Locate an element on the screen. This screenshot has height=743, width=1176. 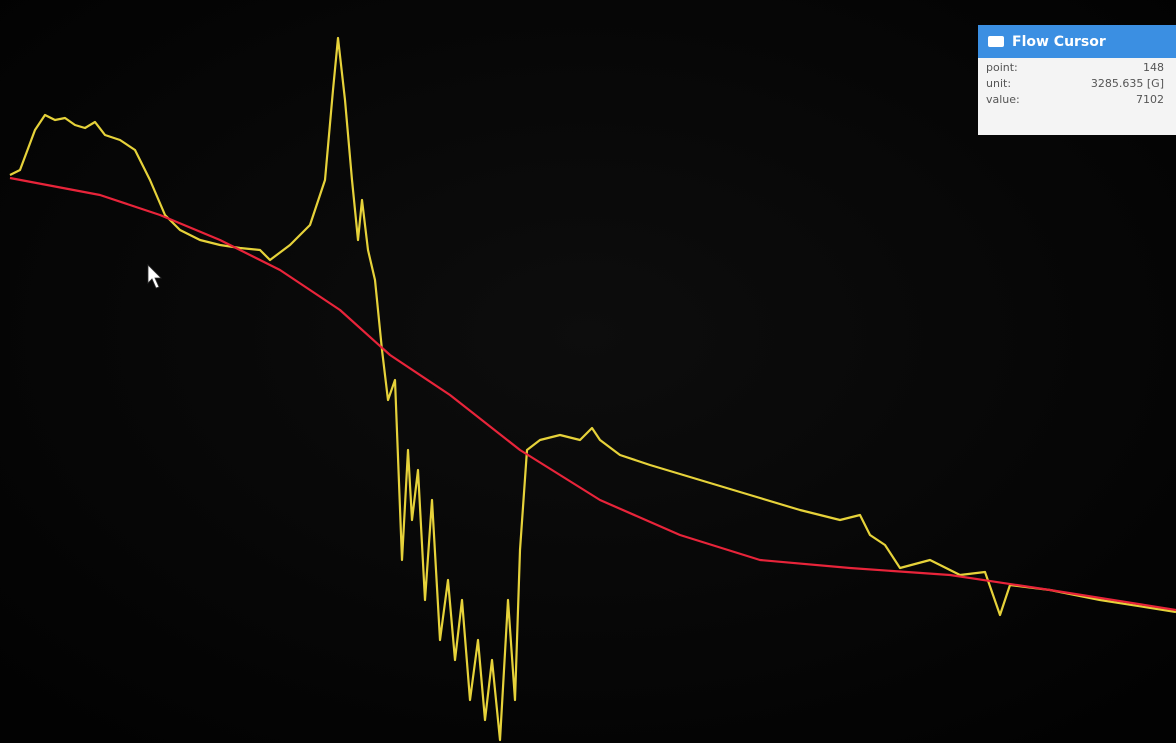
row-label: unit: is located at coordinates (999, 83).